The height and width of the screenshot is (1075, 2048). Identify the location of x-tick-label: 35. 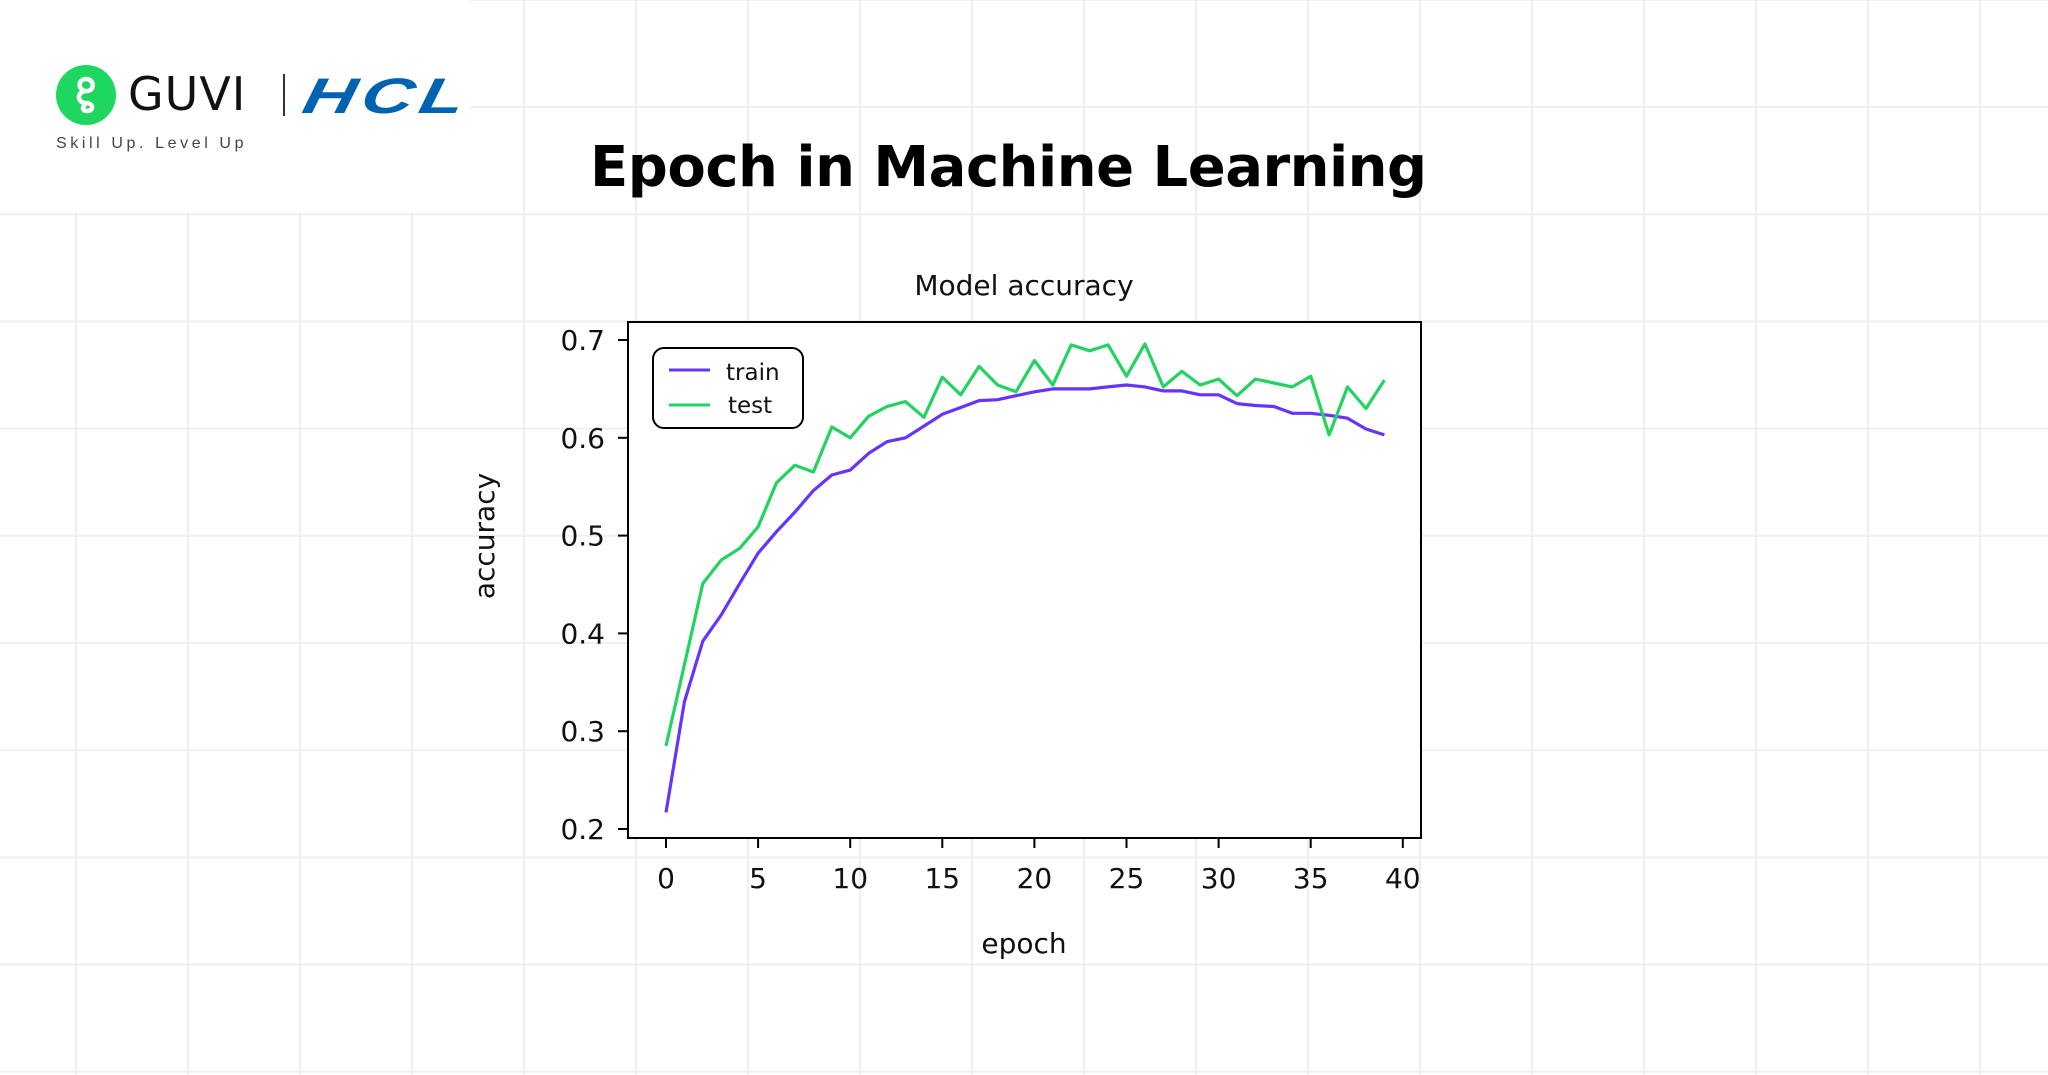
(1311, 878).